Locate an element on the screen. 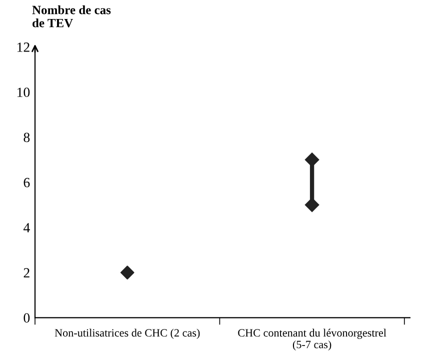  y-tick-label: 2 is located at coordinates (27, 273).